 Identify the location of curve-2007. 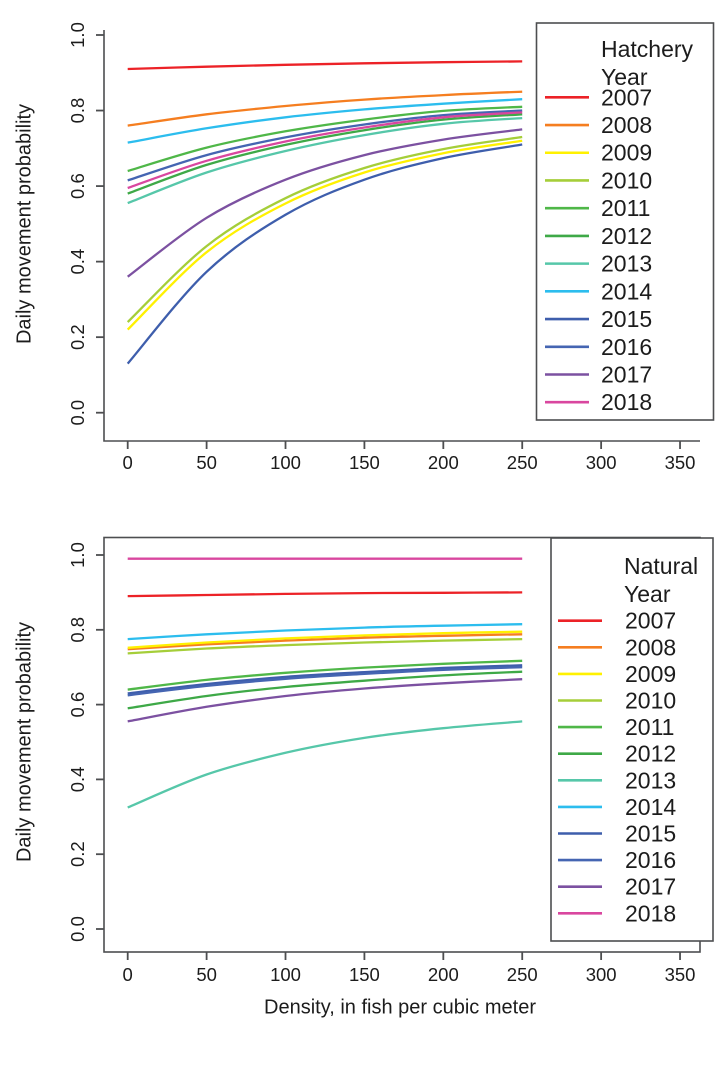
(325, 65).